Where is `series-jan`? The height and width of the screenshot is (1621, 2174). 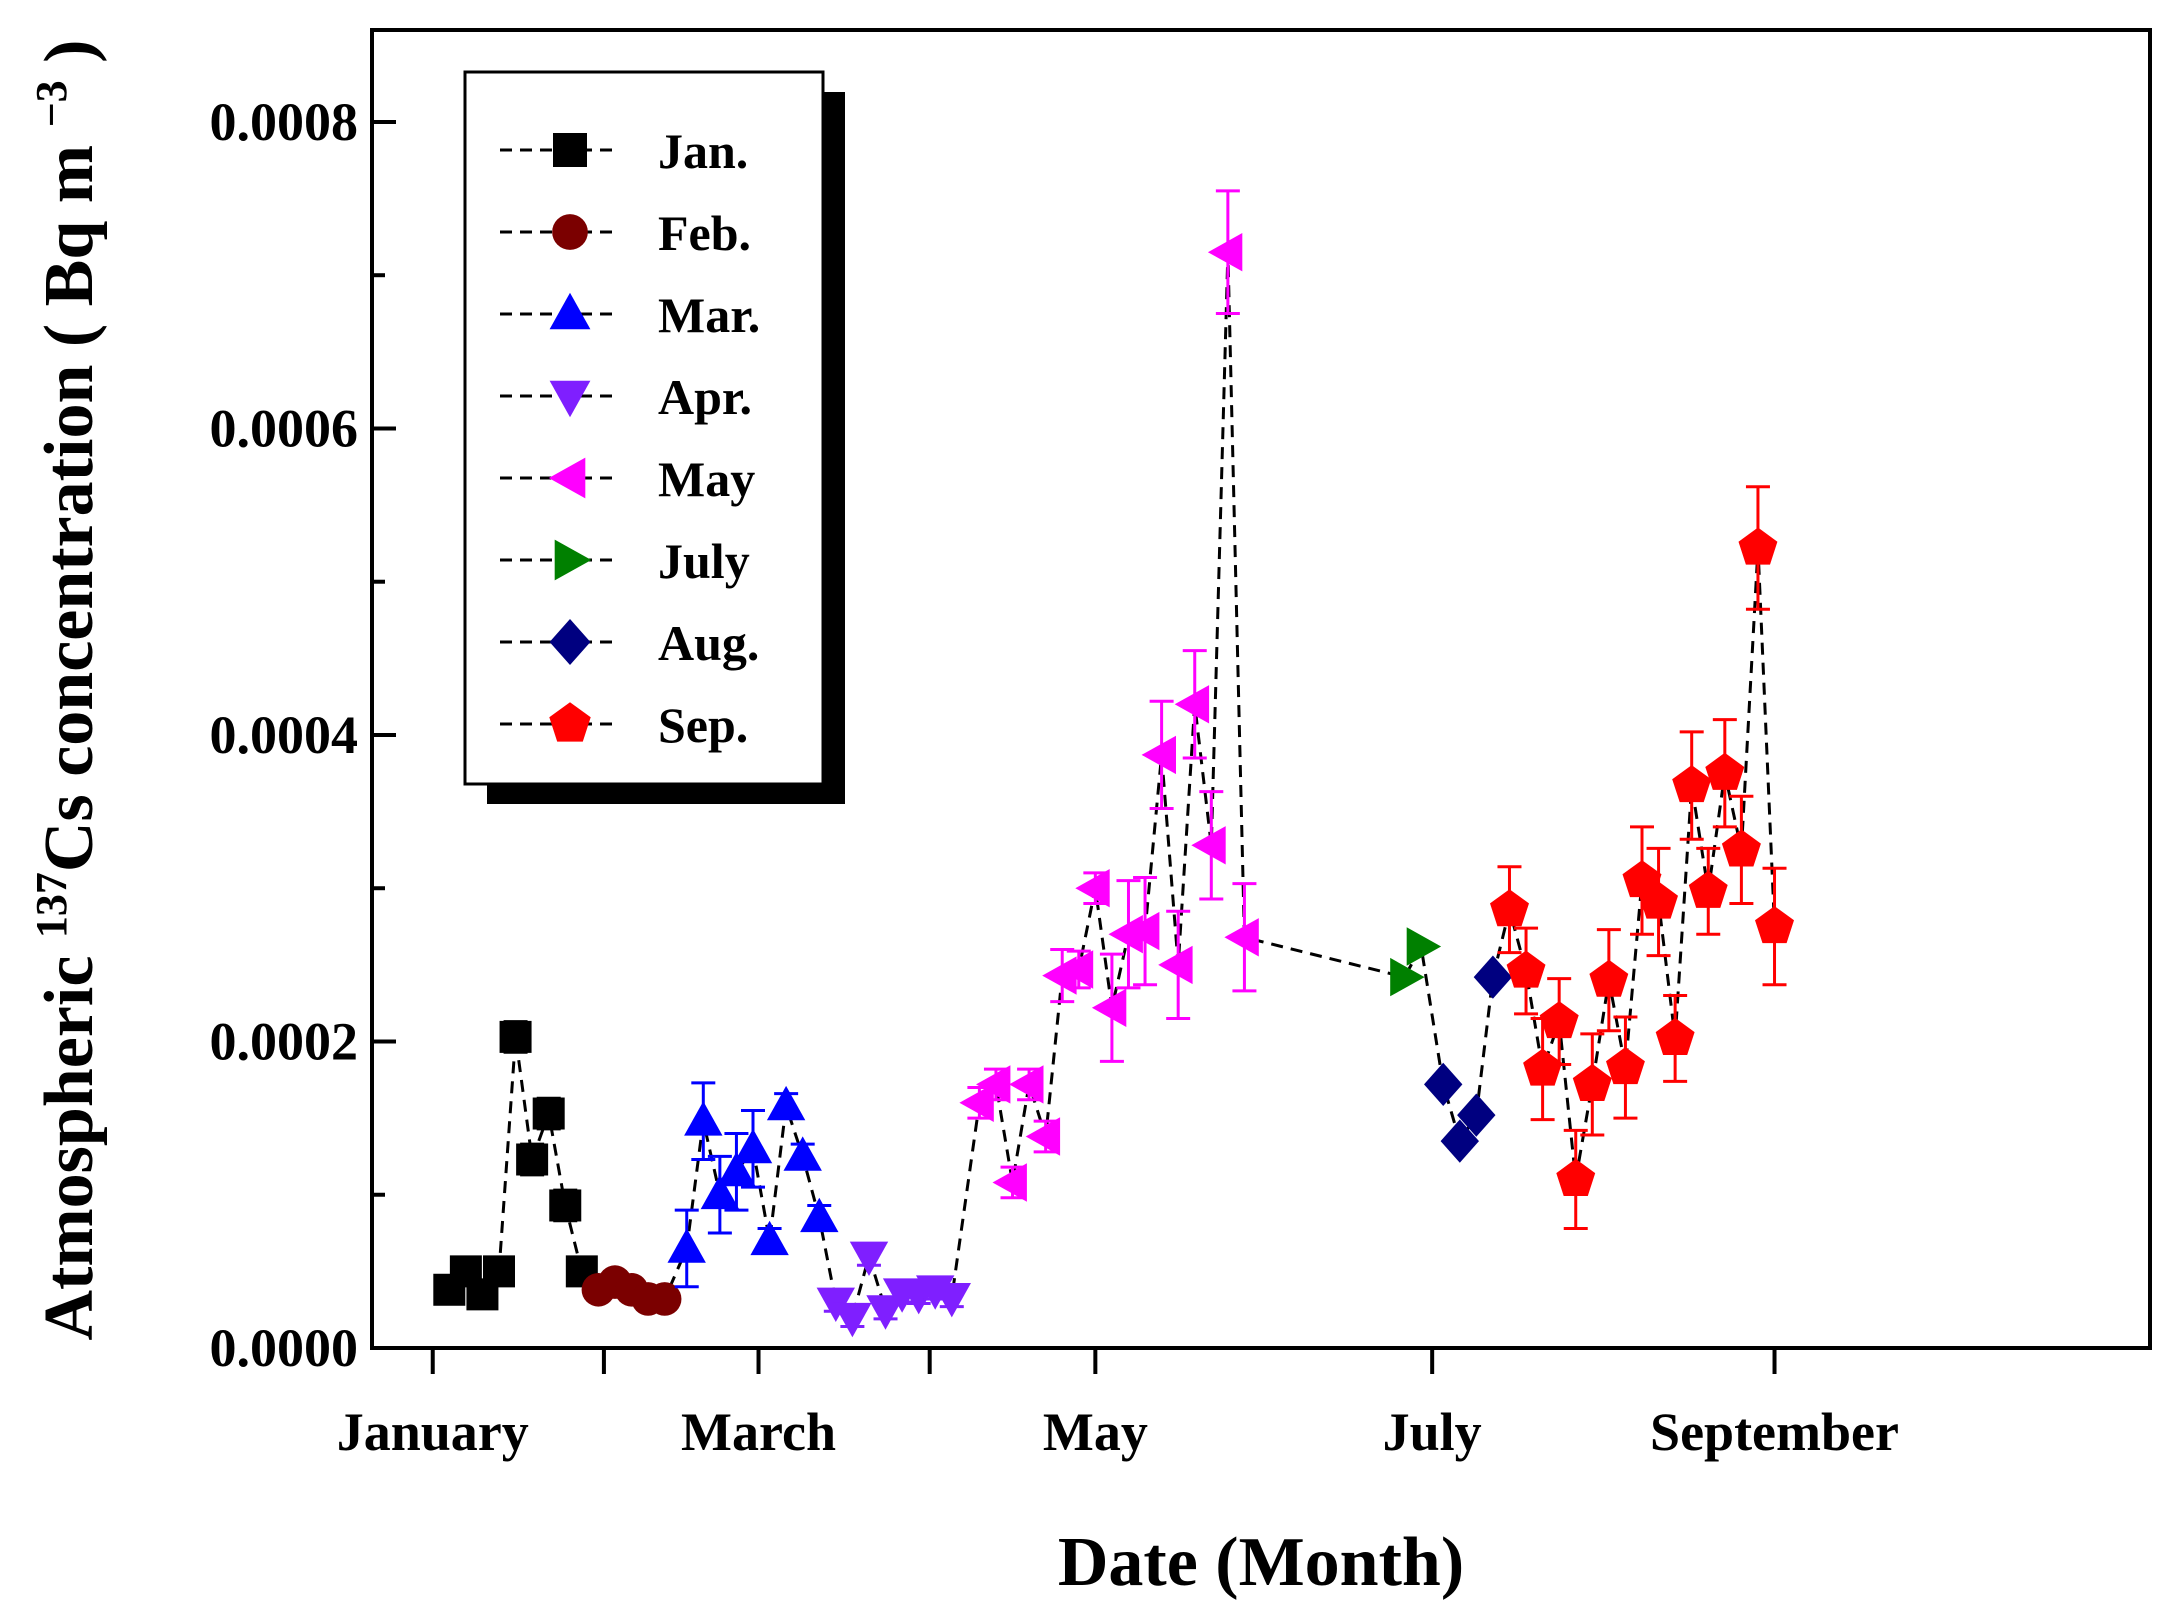
series-jan is located at coordinates (515, 1165).